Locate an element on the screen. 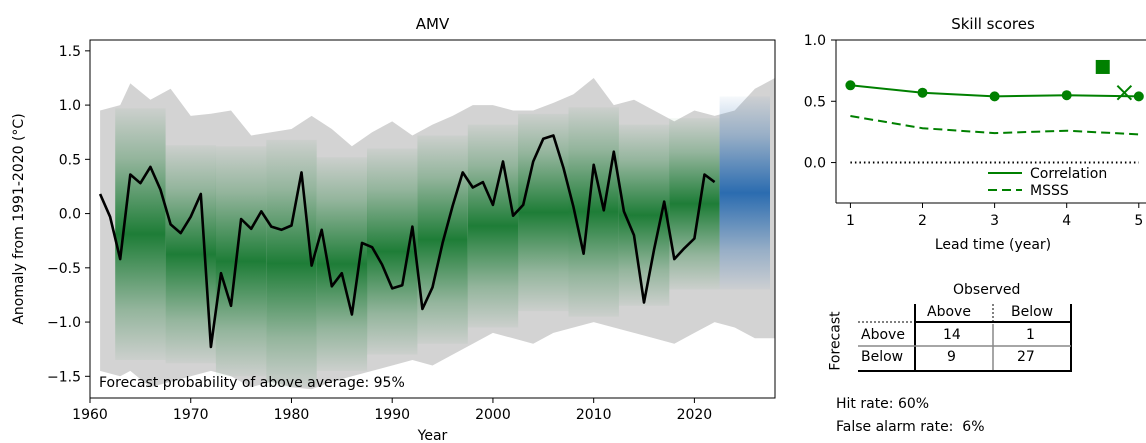 The image size is (1146, 443). skill-x-tick-label: 3 is located at coordinates (994, 221).